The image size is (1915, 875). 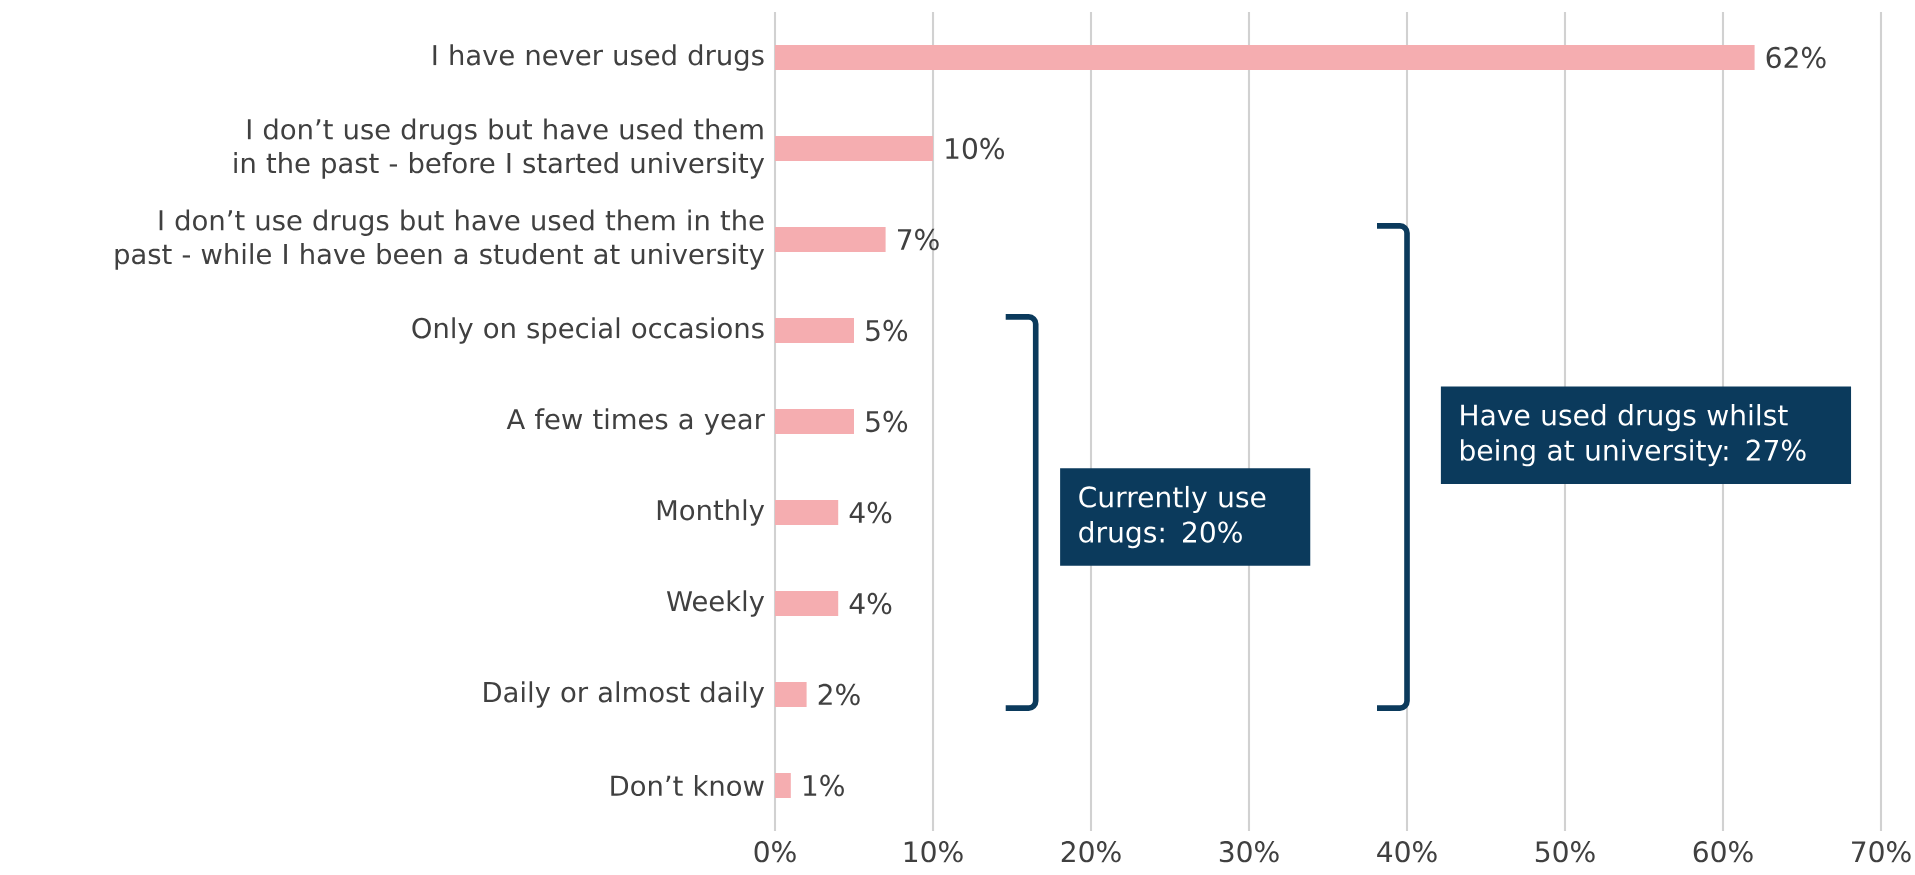 What do you see at coordinates (588, 330) in the screenshot?
I see `y-tick-label: Only on special occasions` at bounding box center [588, 330].